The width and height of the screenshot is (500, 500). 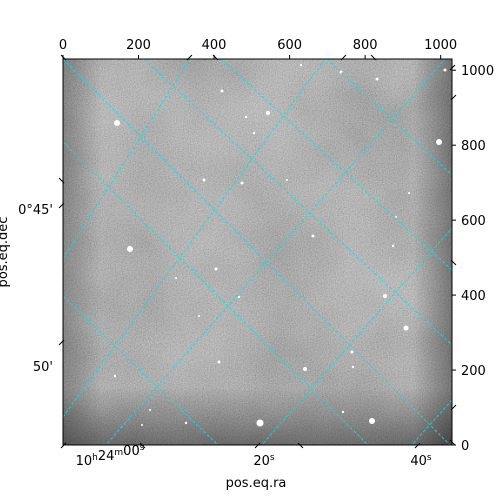 I want to click on ra-tick-label: 10h24m00s, so click(x=110, y=456).